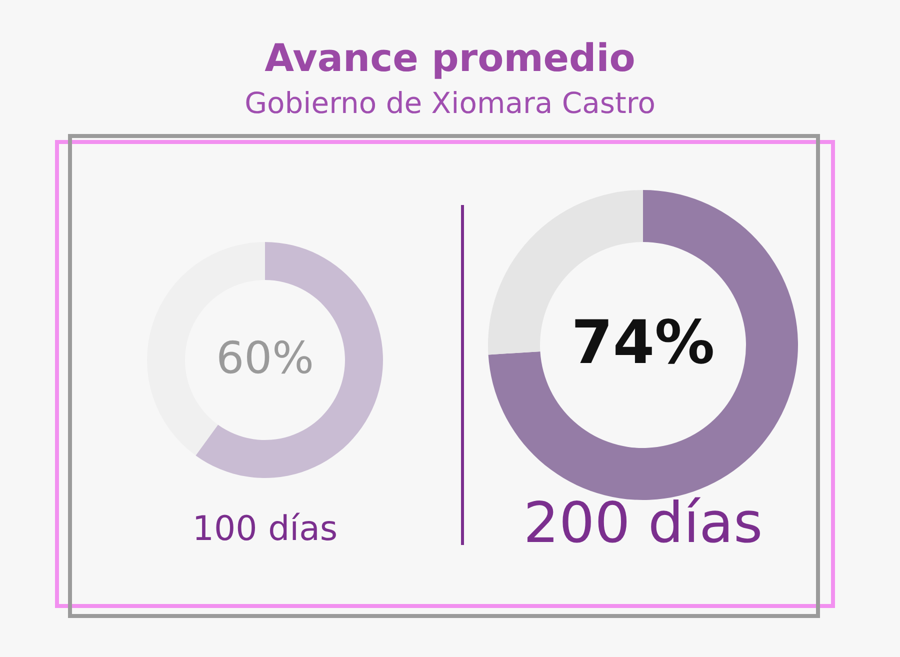 This screenshot has height=657, width=900. Describe the element at coordinates (265, 529) in the screenshot. I see `text: 100 días` at that location.